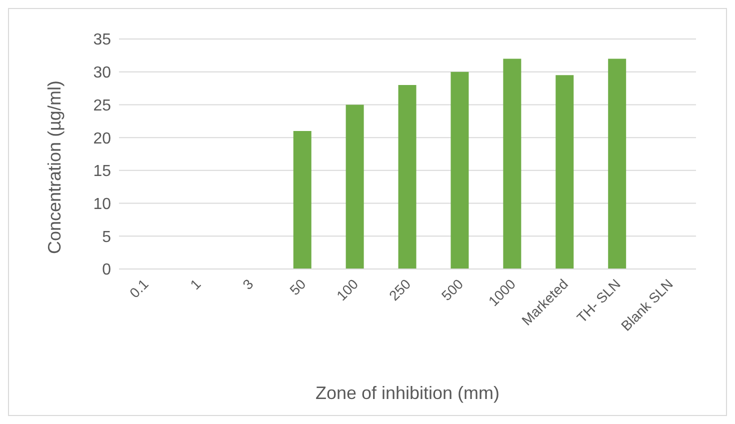  Describe the element at coordinates (102, 139) in the screenshot. I see `y-tick-label: 20` at that location.